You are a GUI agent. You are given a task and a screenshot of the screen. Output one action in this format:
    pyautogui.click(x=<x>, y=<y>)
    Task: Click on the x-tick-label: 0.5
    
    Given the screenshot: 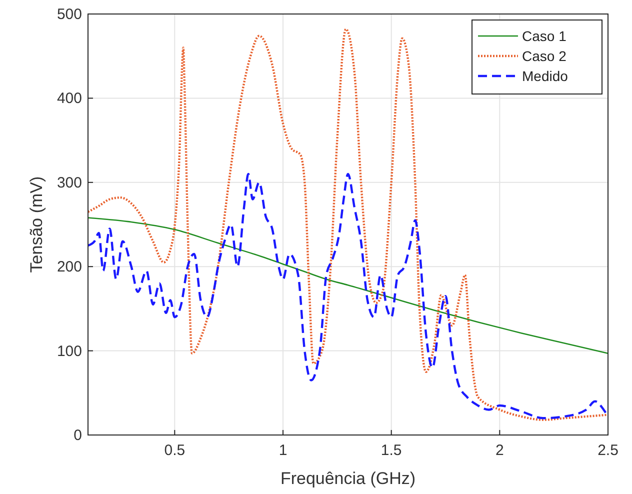 What is the action you would take?
    pyautogui.click(x=175, y=450)
    